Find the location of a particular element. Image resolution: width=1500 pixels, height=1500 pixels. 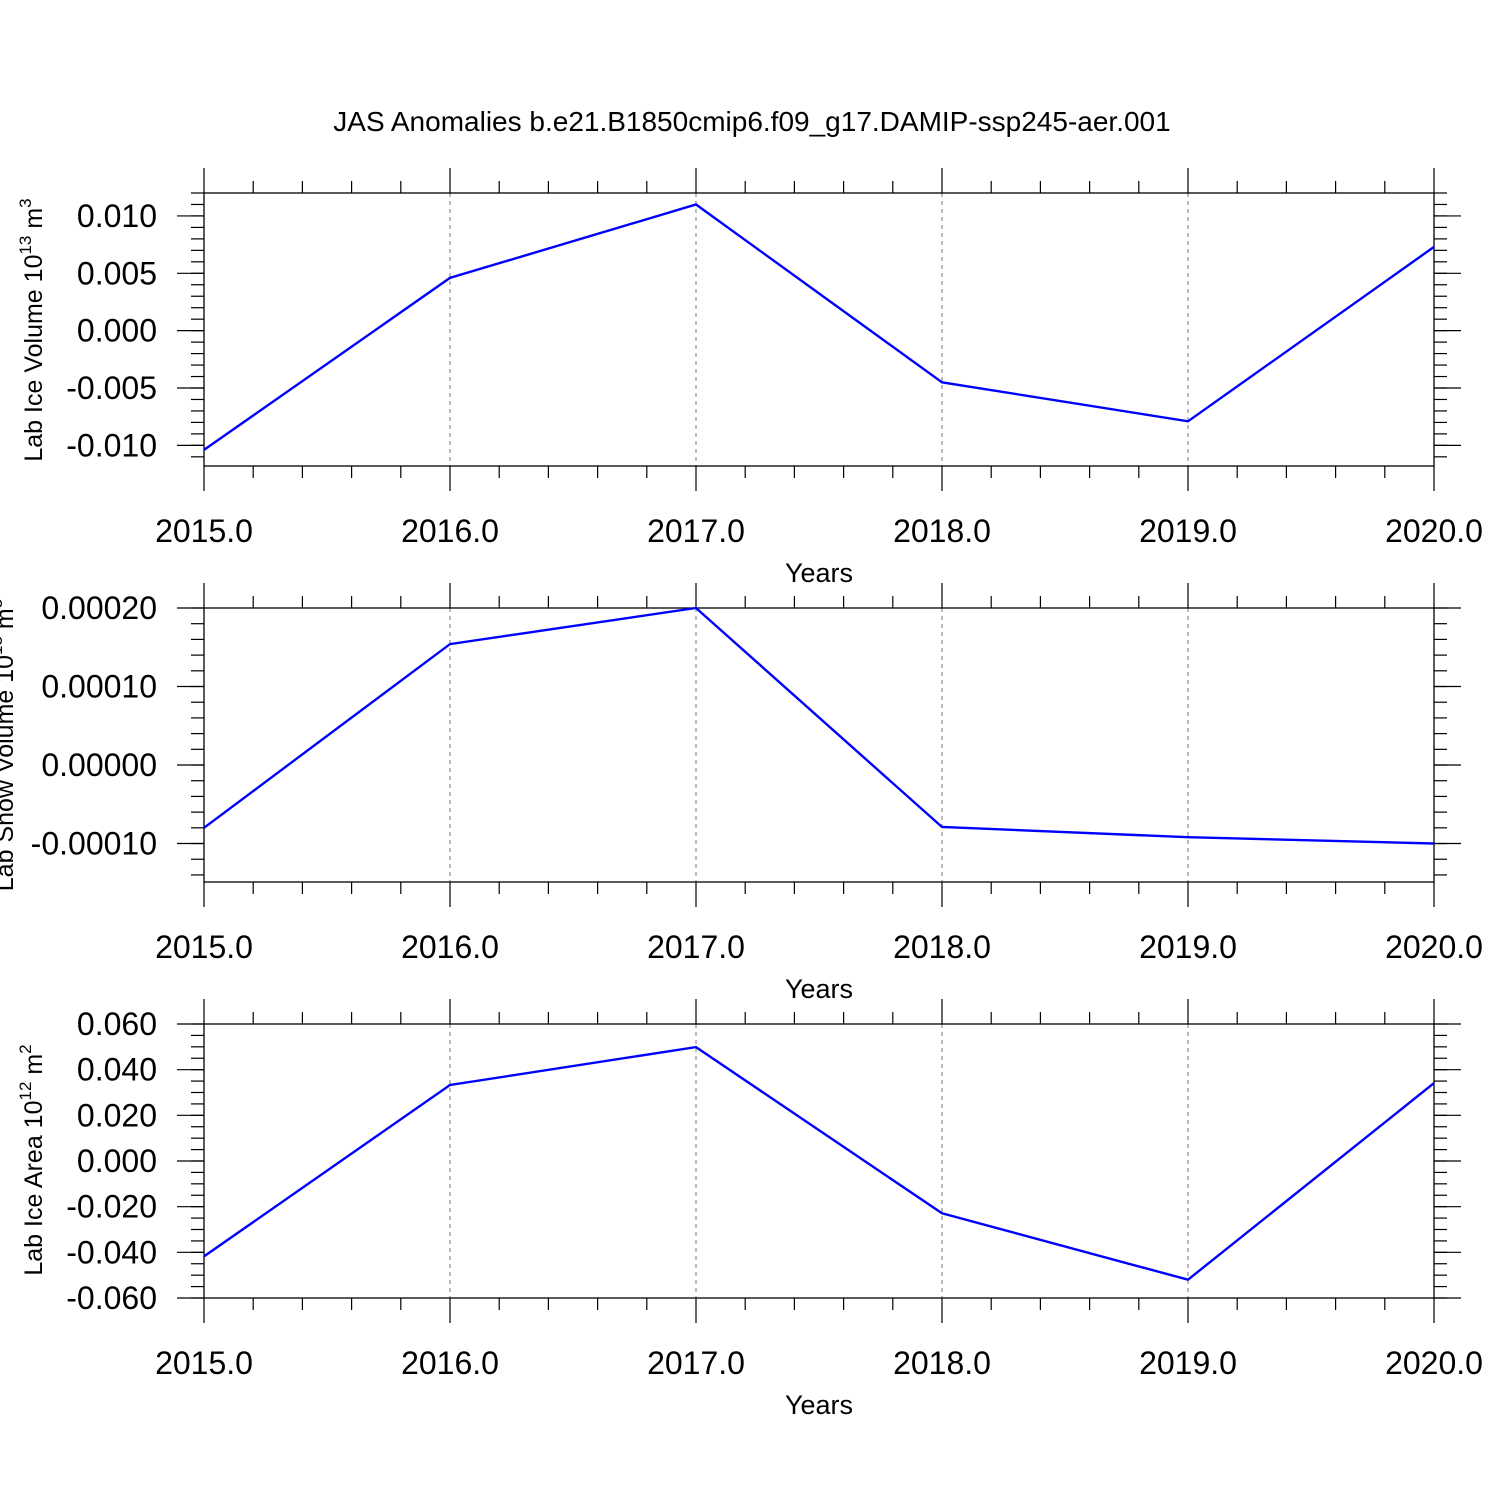

y-tick-label: 0.060 is located at coordinates (117, 1024).